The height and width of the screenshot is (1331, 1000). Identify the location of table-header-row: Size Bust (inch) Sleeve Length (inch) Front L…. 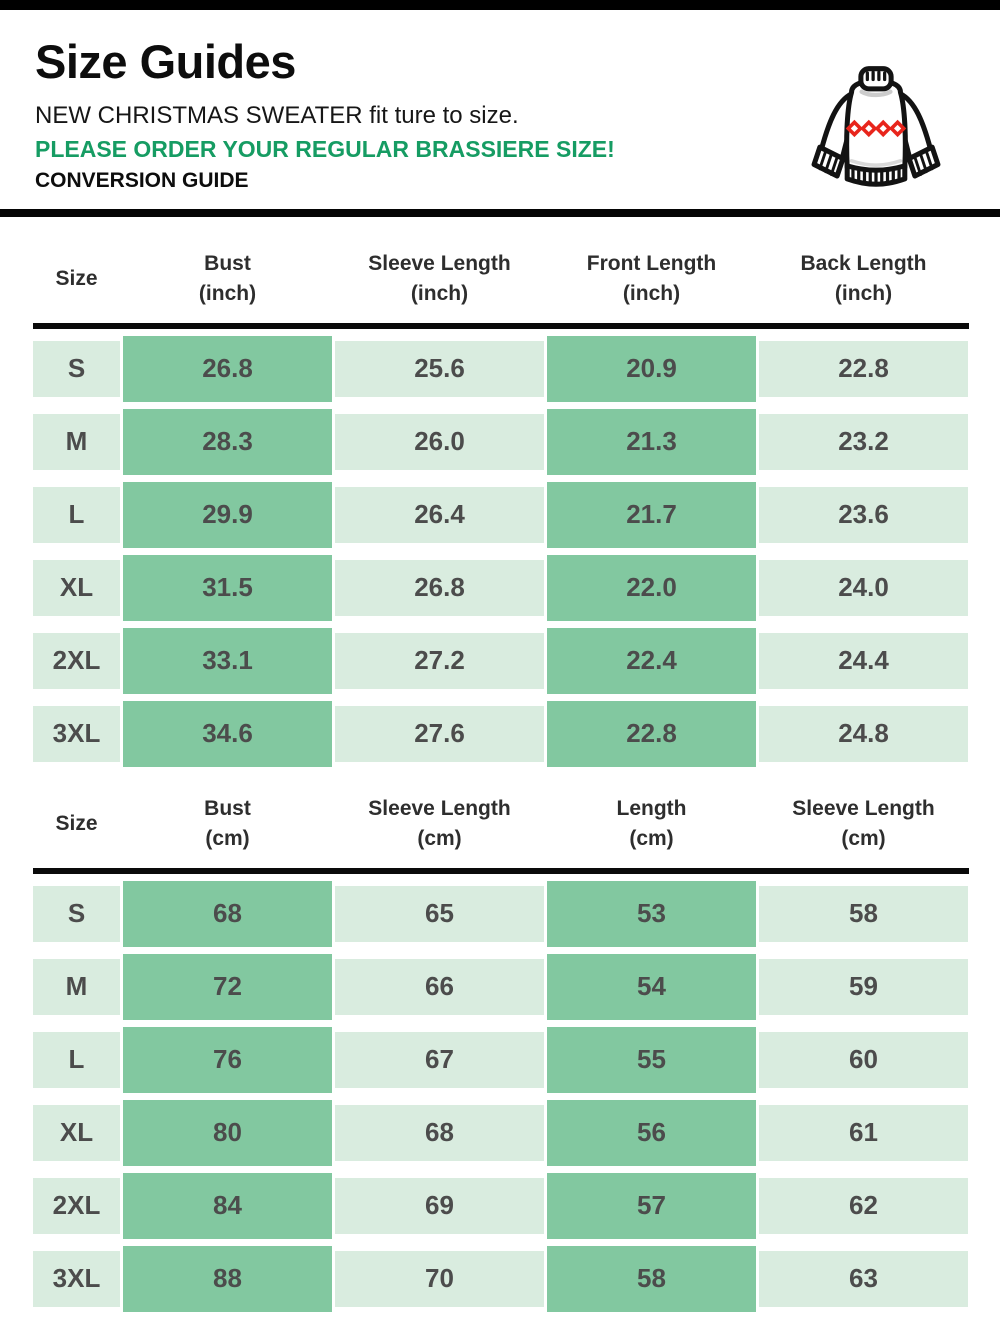
(501, 270).